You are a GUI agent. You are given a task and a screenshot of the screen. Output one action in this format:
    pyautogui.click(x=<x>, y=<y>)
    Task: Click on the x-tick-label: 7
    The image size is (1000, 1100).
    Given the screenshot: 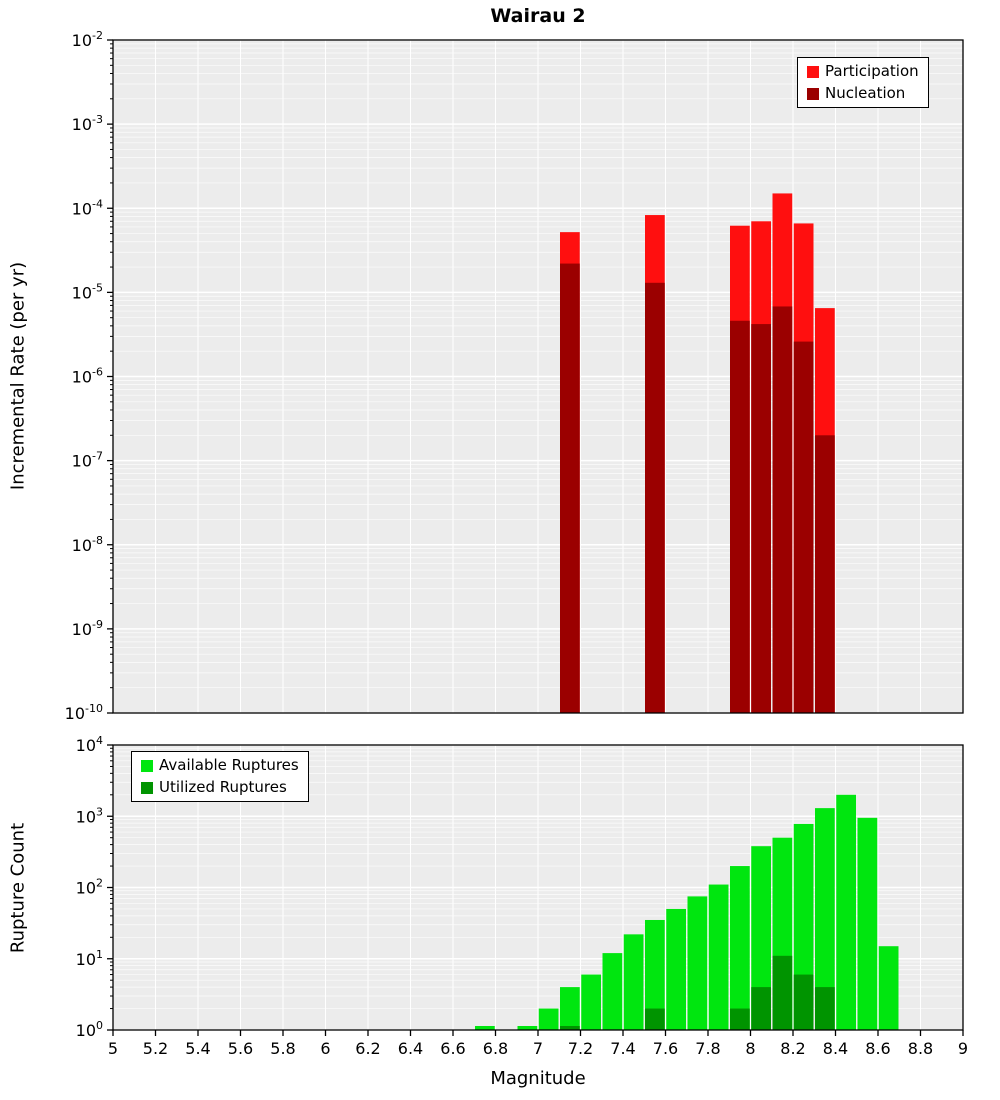 What is the action you would take?
    pyautogui.click(x=538, y=1048)
    